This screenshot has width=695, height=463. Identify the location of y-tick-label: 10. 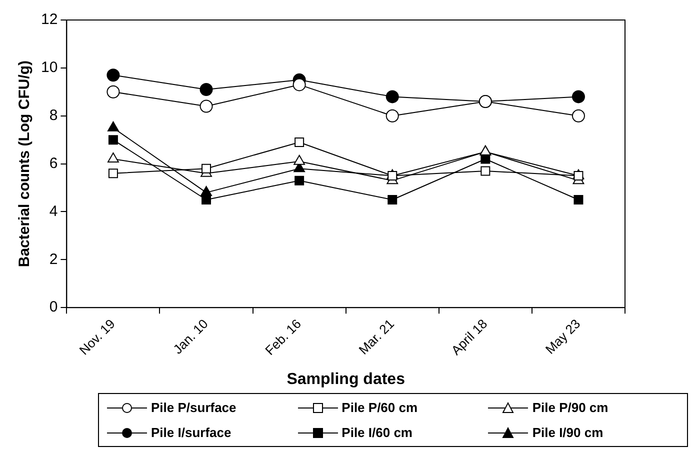
(49, 67).